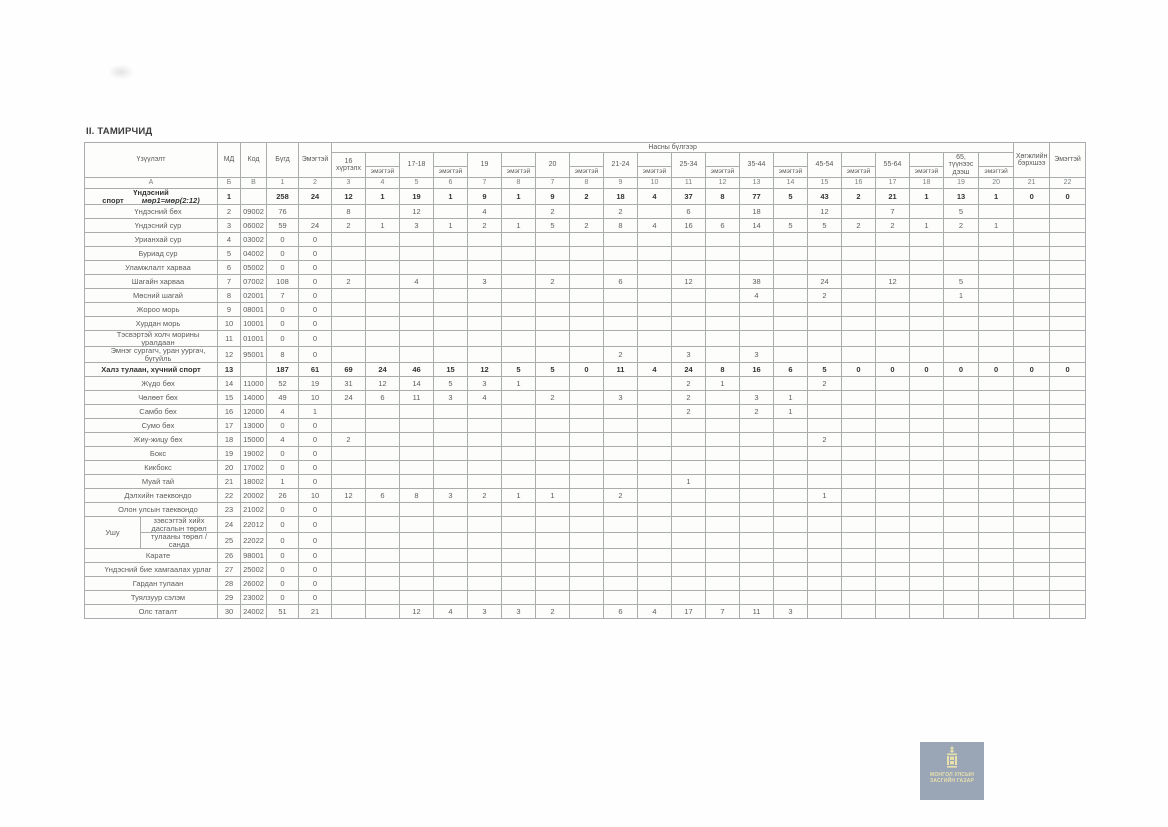 This screenshot has height=827, width=1168. Describe the element at coordinates (585, 397) in the screenshot. I see `table-row: Чөлөөт бөх 15 14000 49 10 24 6 11 3 4 2 3 2 3 1` at that location.